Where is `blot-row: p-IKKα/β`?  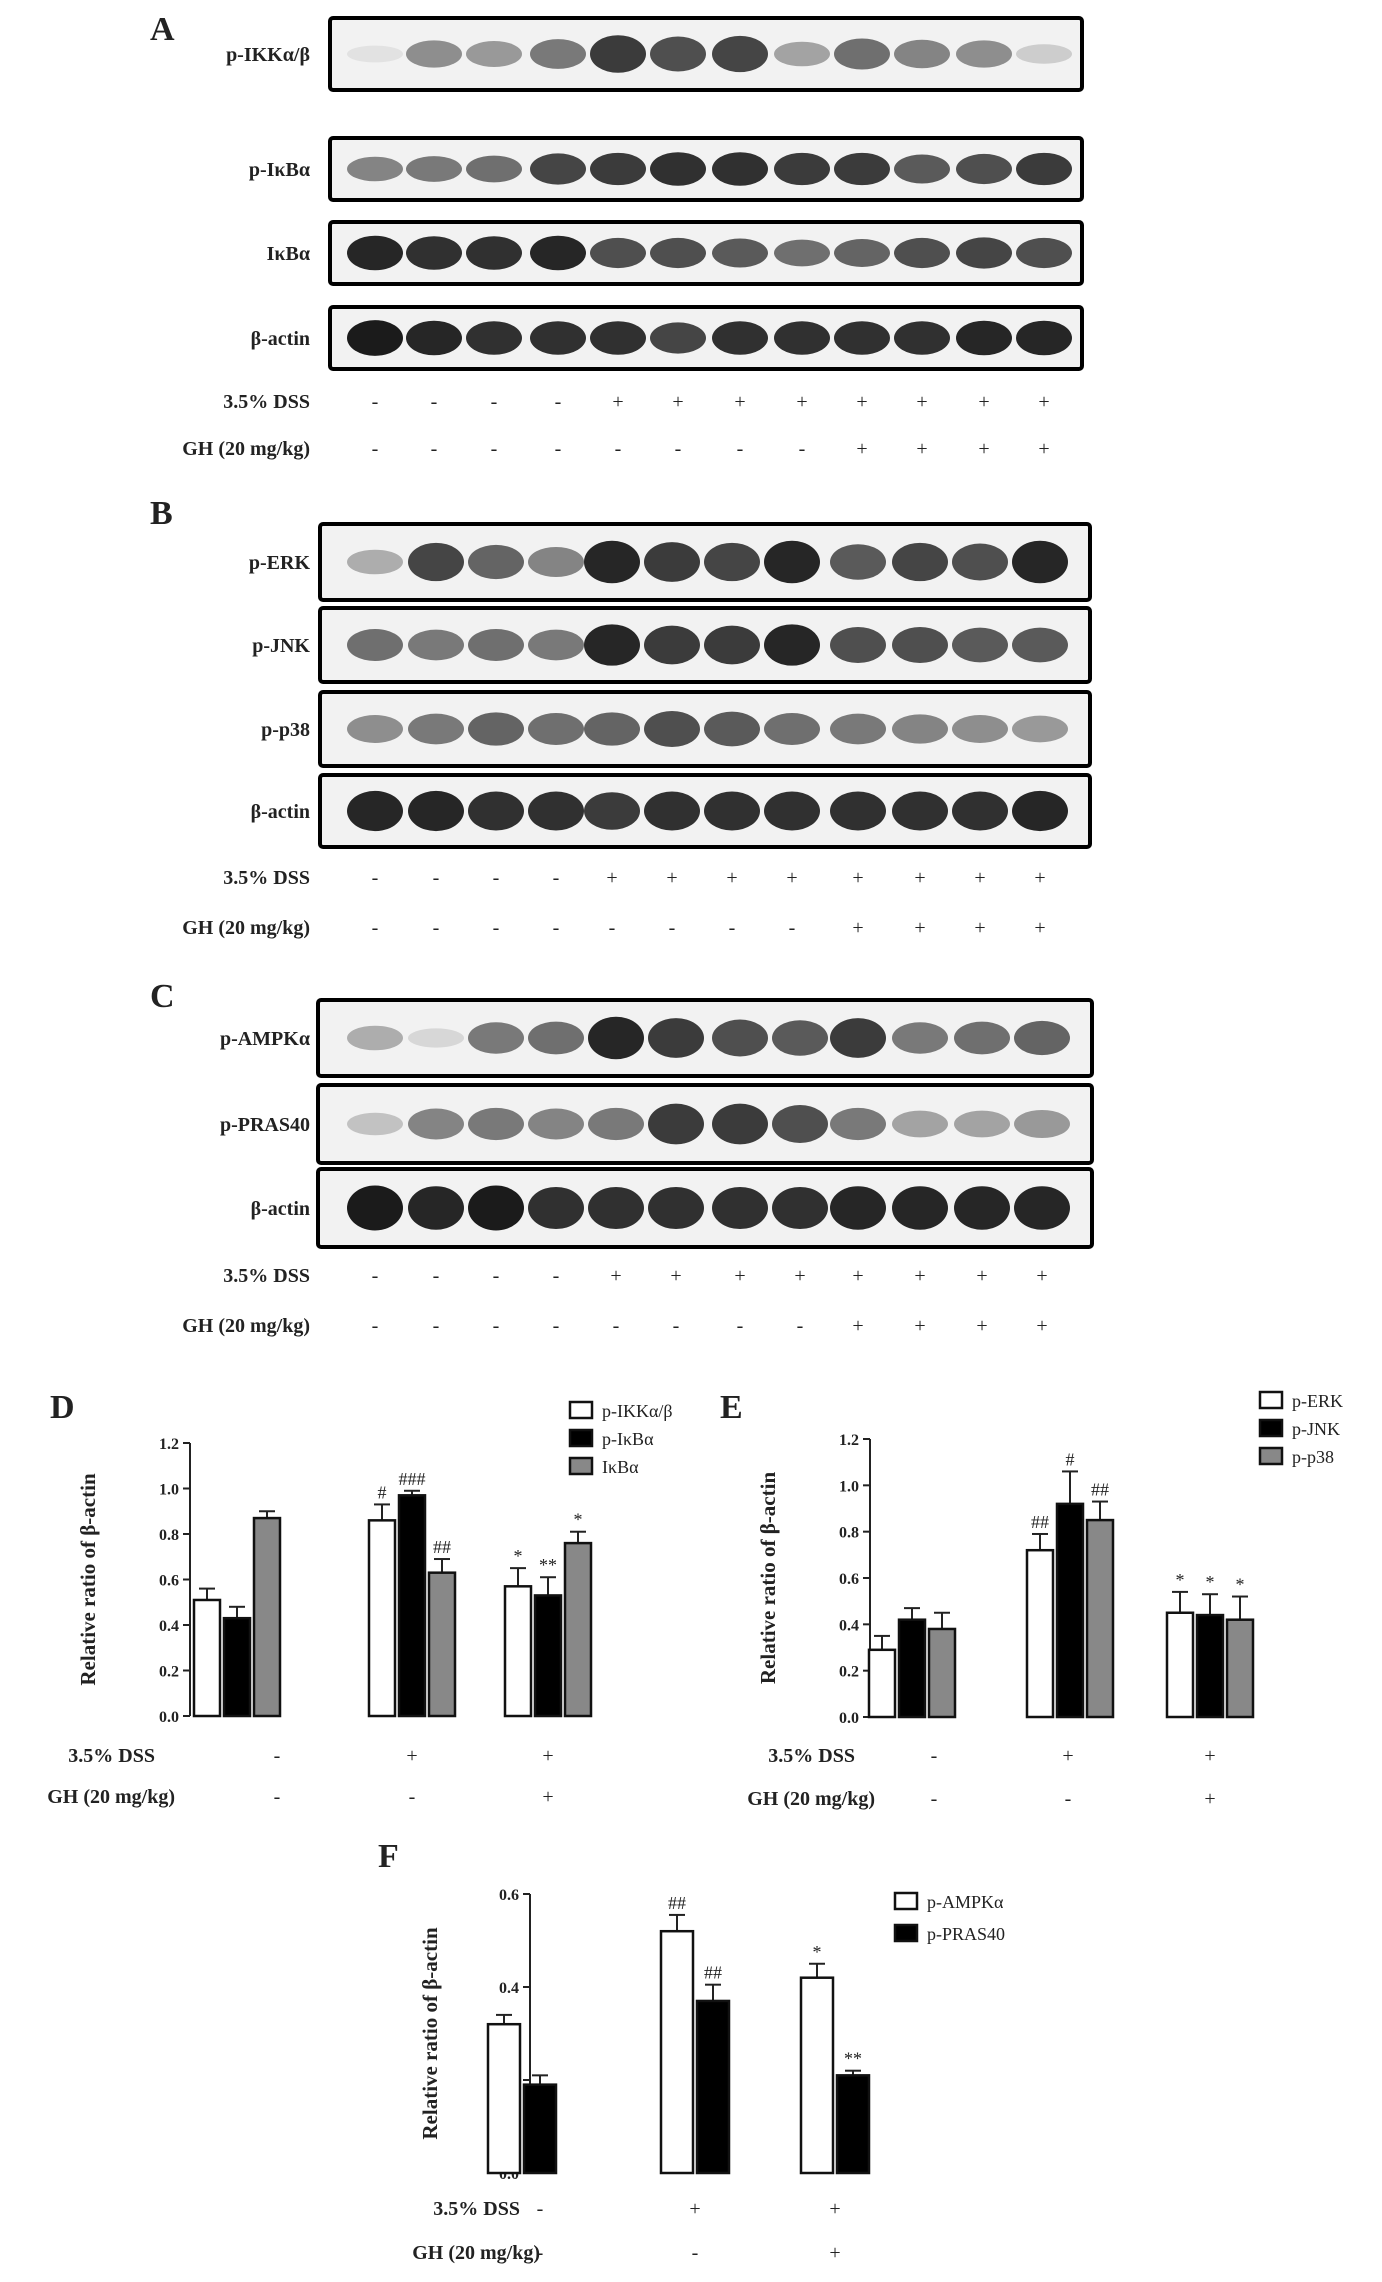 blot-row: p-IKKα/β is located at coordinates (655, 54).